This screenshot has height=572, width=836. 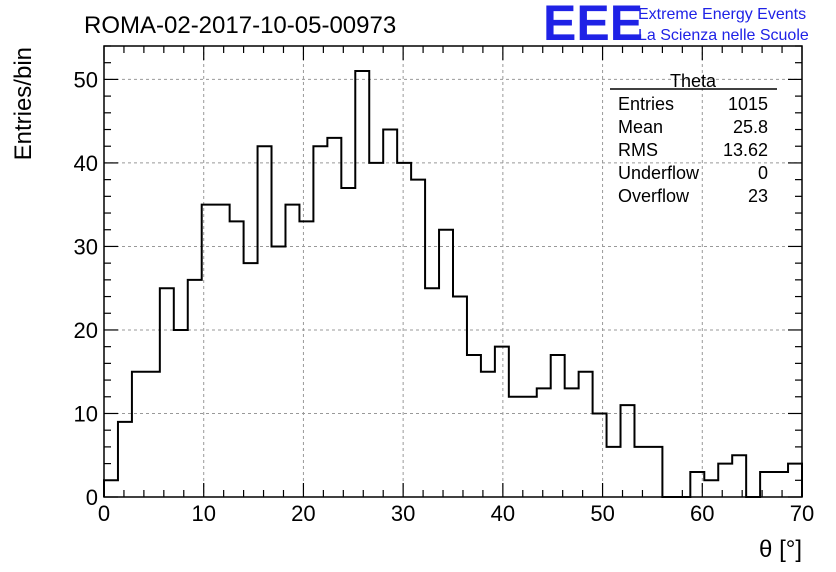 I want to click on x-tick-label-2: 20, so click(x=303, y=513).